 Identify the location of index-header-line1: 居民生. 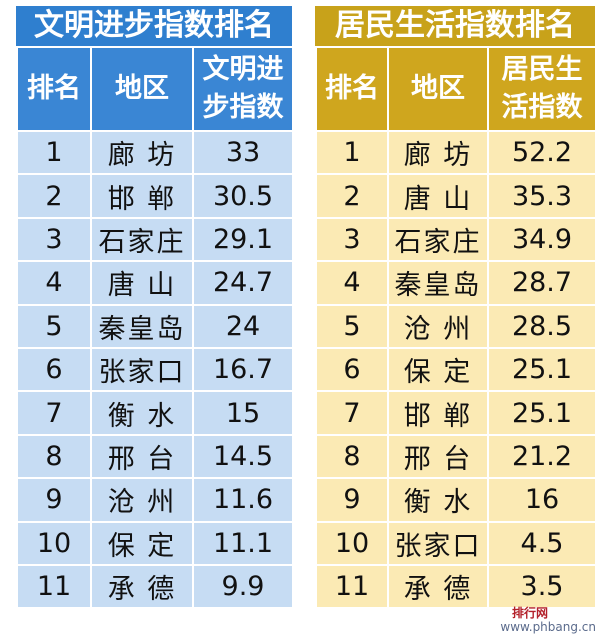
(542, 69).